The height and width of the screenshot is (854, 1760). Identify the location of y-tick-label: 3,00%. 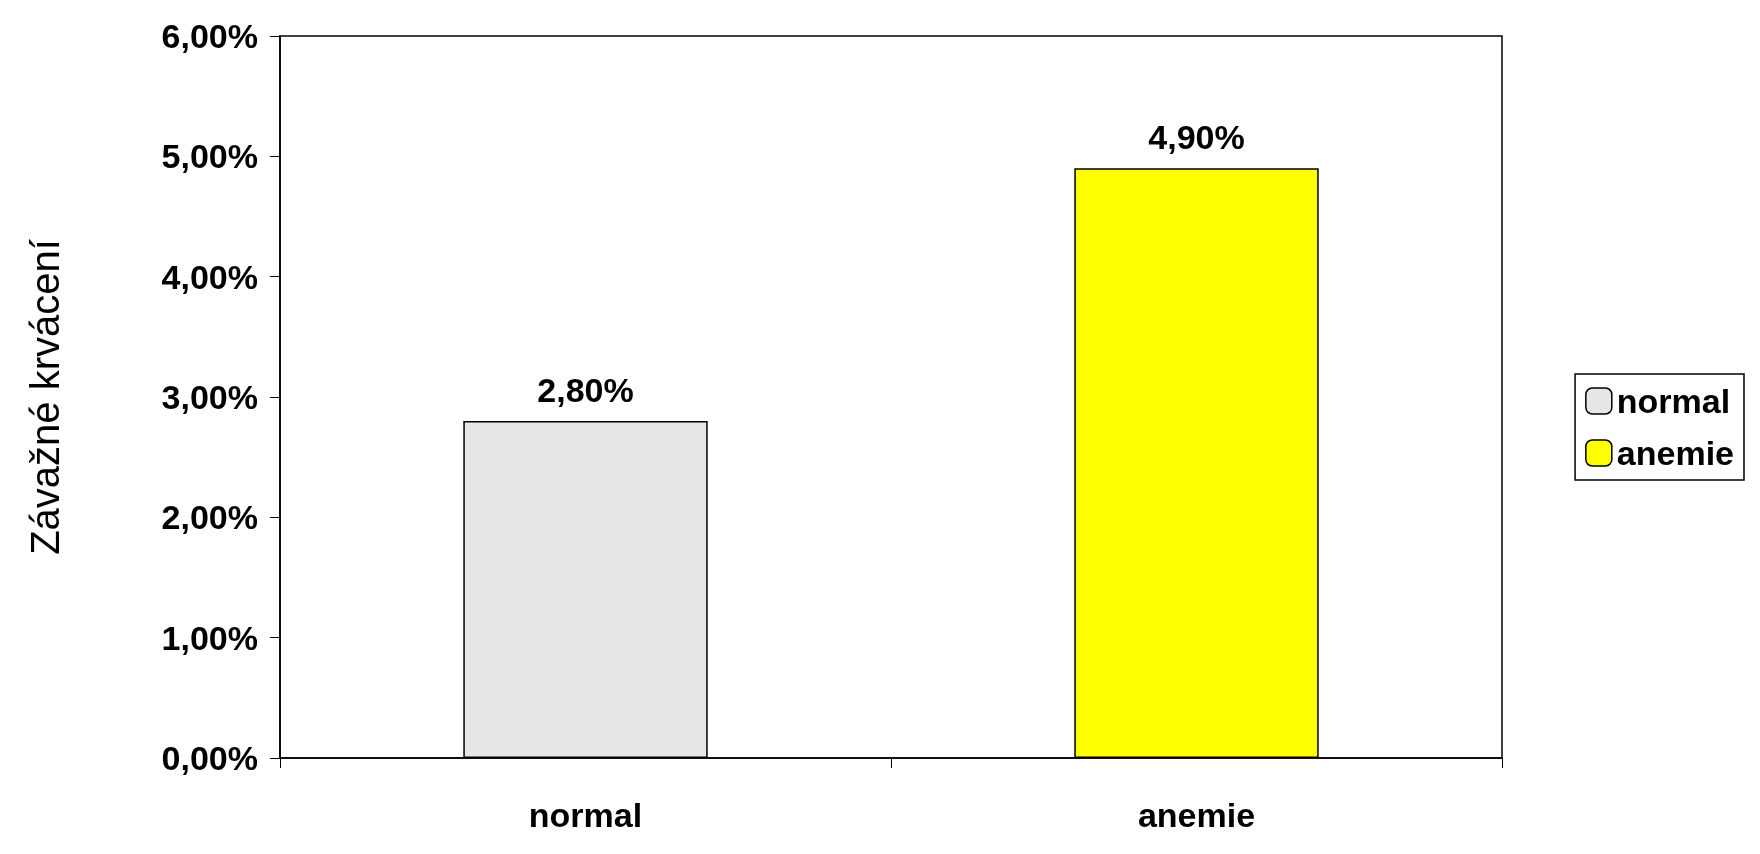
(209, 397).